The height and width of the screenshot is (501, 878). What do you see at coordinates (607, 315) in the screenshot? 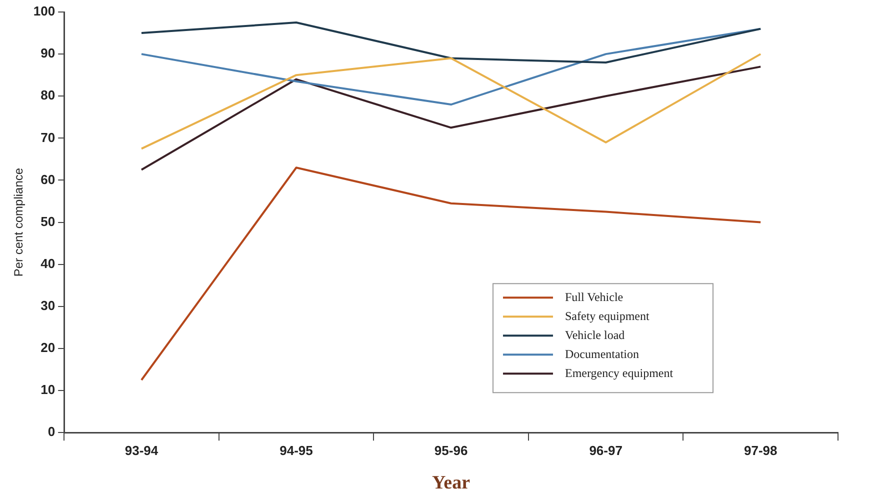
I see `legend-label: Safety equipment` at bounding box center [607, 315].